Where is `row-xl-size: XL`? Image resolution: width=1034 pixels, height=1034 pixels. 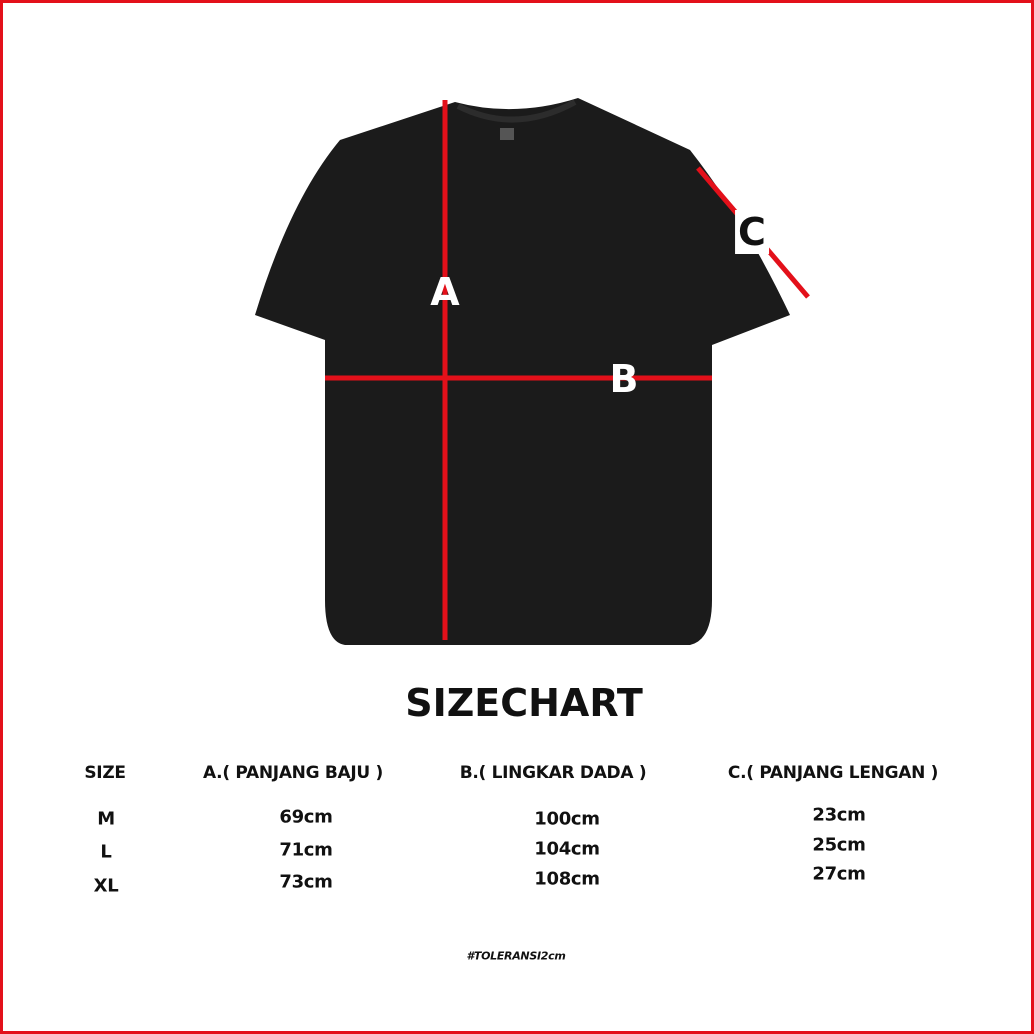 row-xl-size: XL is located at coordinates (106, 886).